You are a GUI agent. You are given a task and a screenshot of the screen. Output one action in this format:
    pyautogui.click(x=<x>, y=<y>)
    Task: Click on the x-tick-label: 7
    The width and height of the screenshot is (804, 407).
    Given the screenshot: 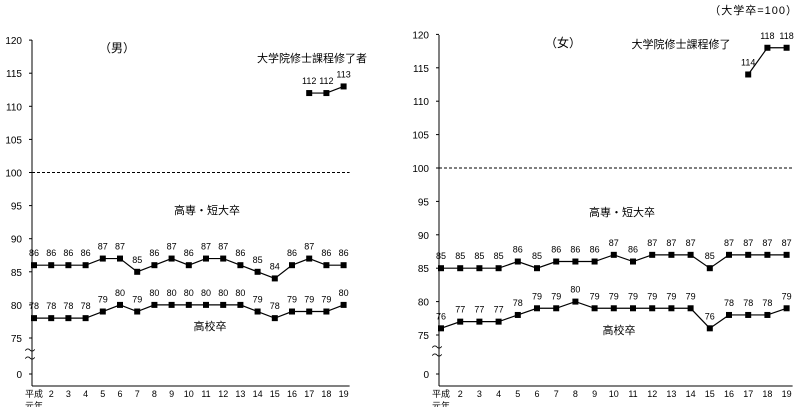 What is the action you would take?
    pyautogui.click(x=137, y=394)
    